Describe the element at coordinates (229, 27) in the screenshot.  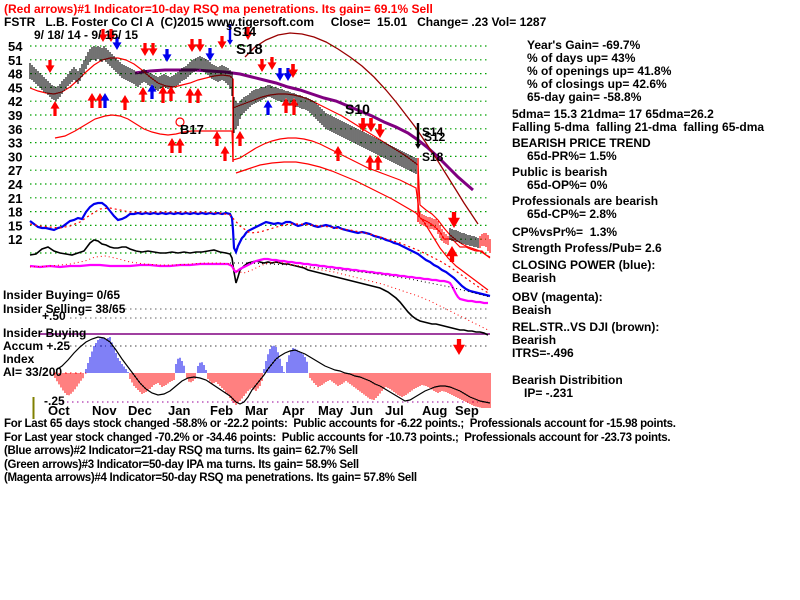
I see `signal-label-s: s` at that location.